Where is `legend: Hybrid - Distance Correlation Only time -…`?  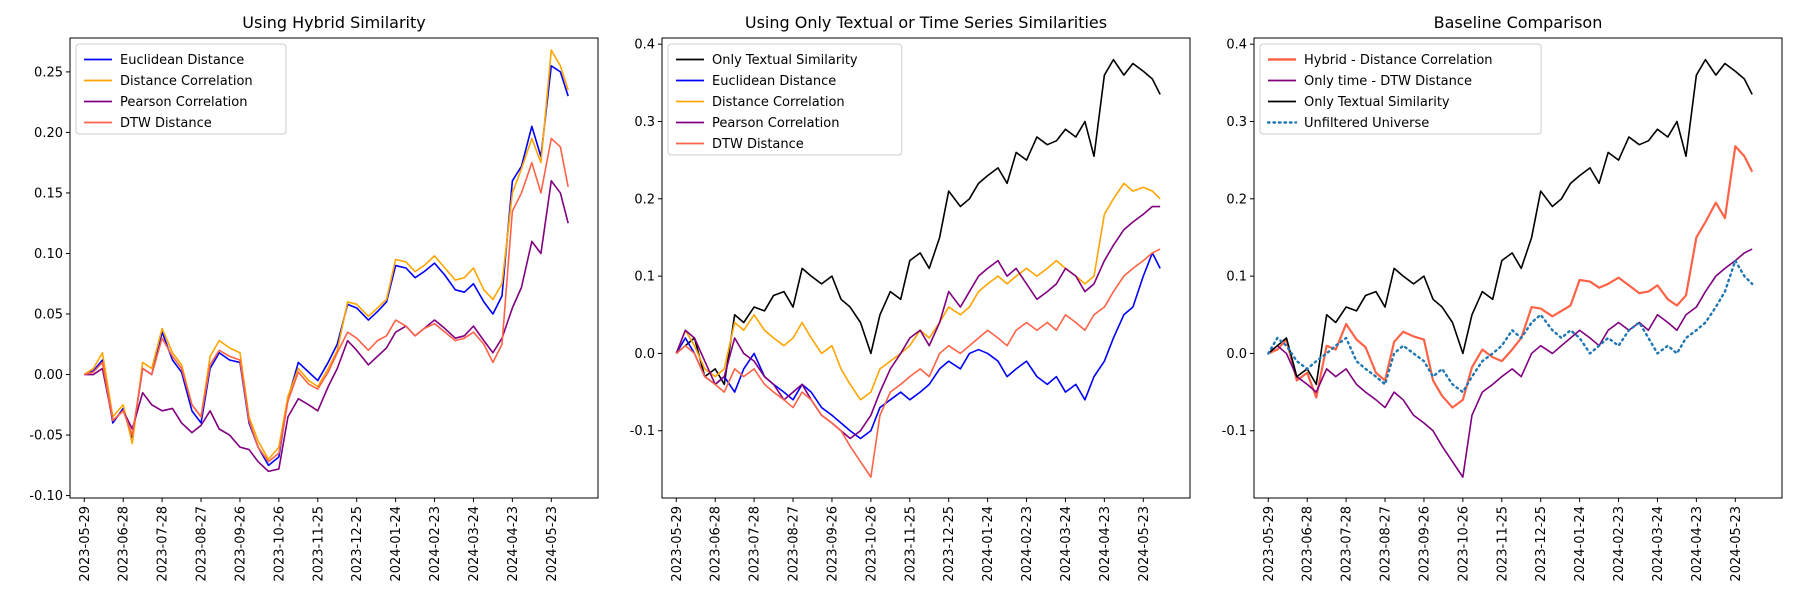 legend: Hybrid - Distance Correlation Only time -… is located at coordinates (1400, 89).